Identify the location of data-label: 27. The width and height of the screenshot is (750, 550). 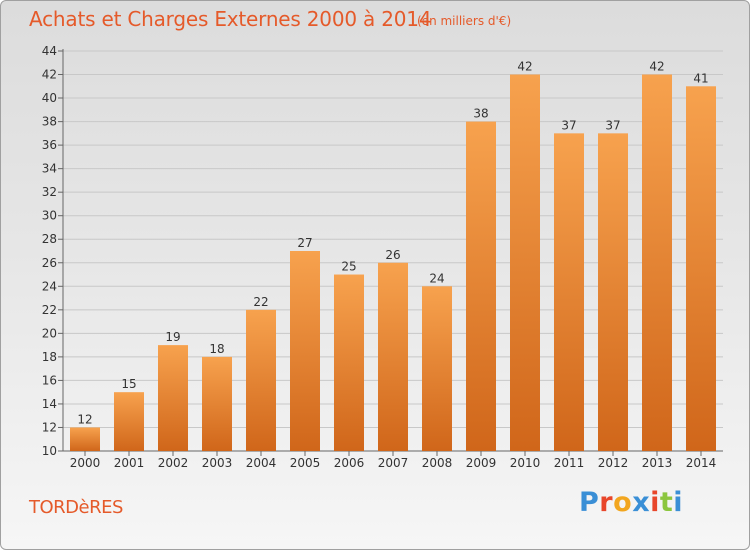
(304, 243).